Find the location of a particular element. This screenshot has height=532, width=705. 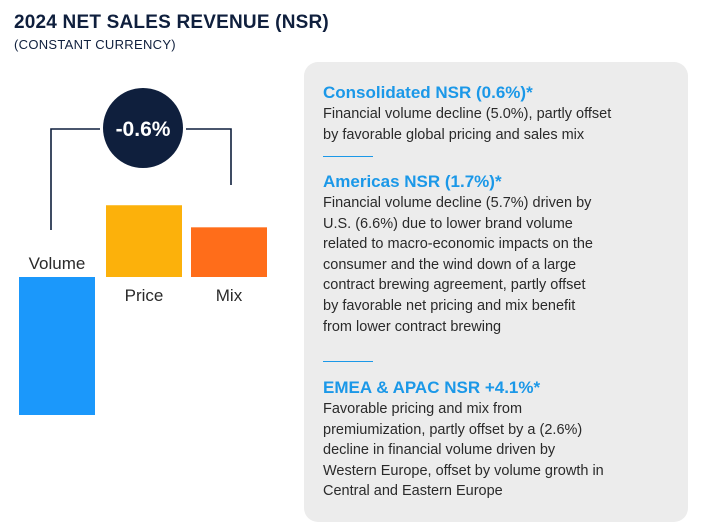

tick-label-price: Price is located at coordinates (144, 295).